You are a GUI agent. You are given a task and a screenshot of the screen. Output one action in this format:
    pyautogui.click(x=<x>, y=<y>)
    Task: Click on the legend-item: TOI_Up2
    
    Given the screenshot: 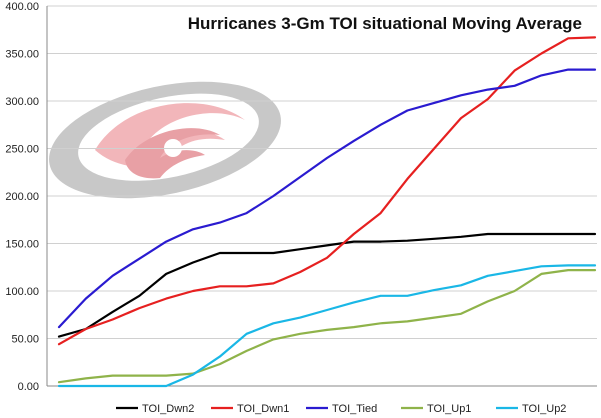 What is the action you would take?
    pyautogui.click(x=531, y=409)
    